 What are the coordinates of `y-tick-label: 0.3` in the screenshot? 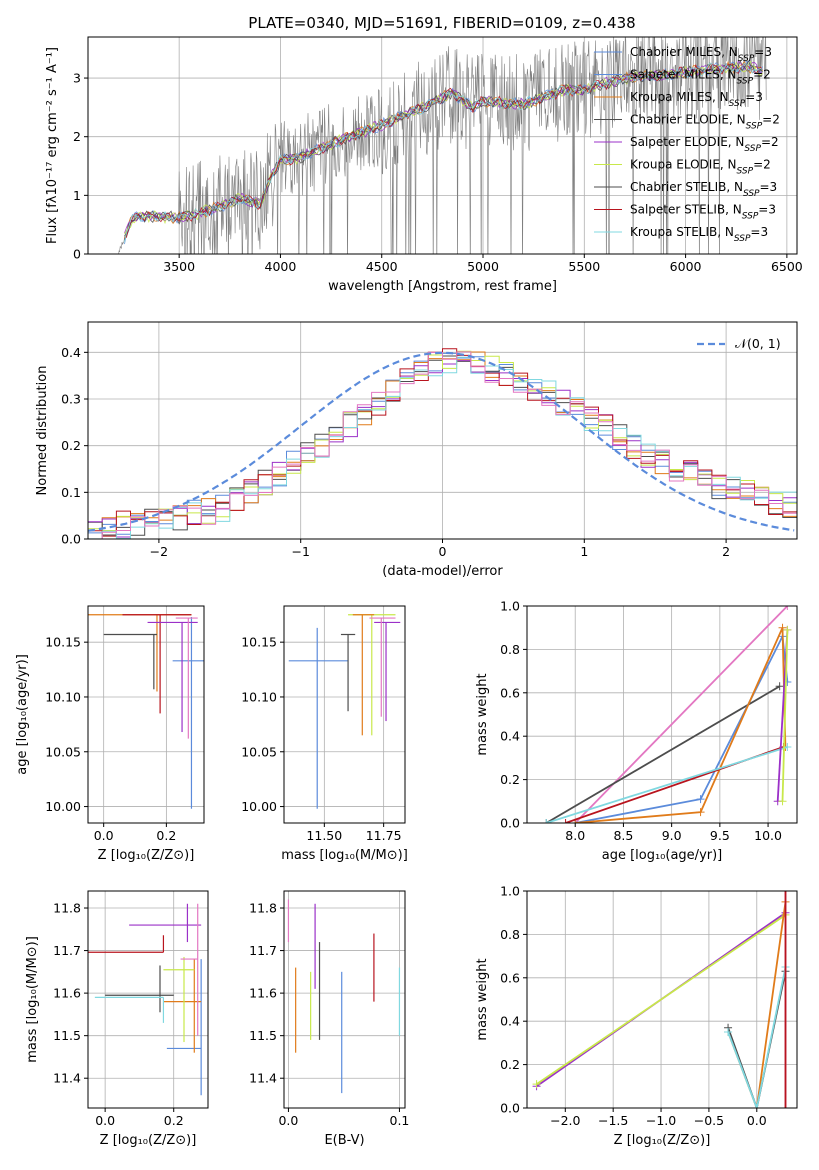 It's located at (71, 399).